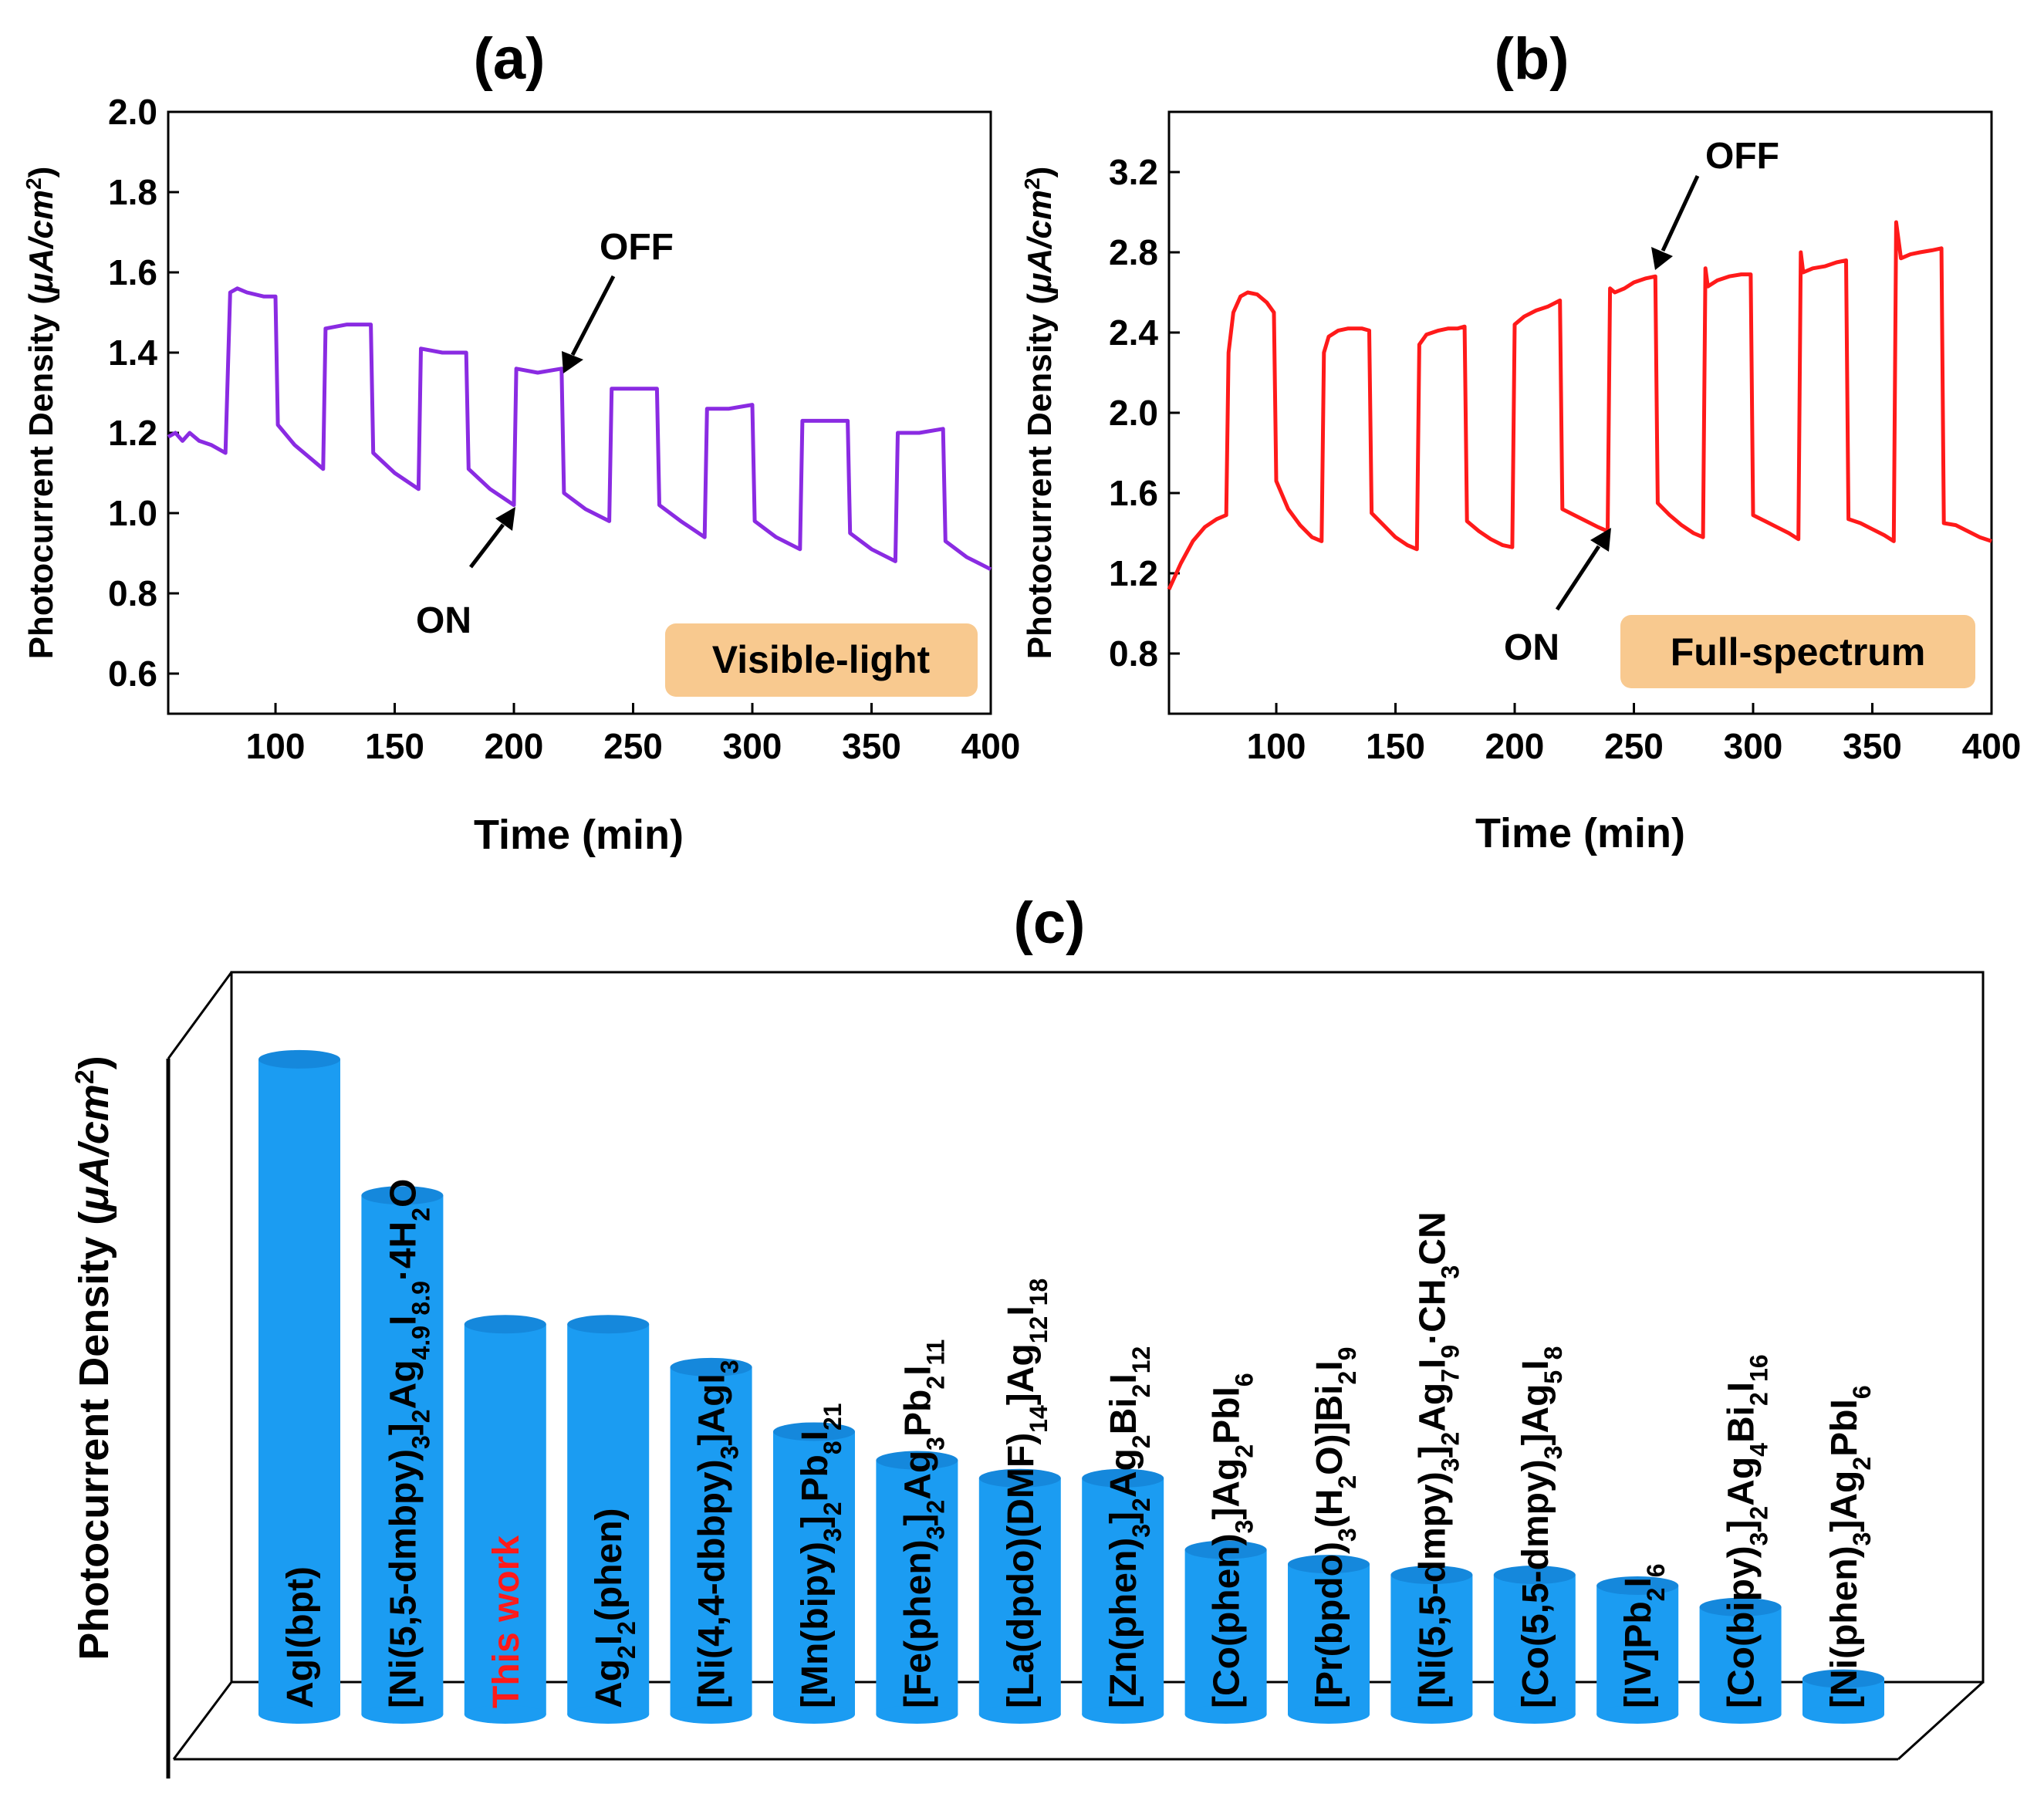 This screenshot has height=1814, width=2044. I want to click on panel-b-off-annotation: OFF, so click(1715, 203).